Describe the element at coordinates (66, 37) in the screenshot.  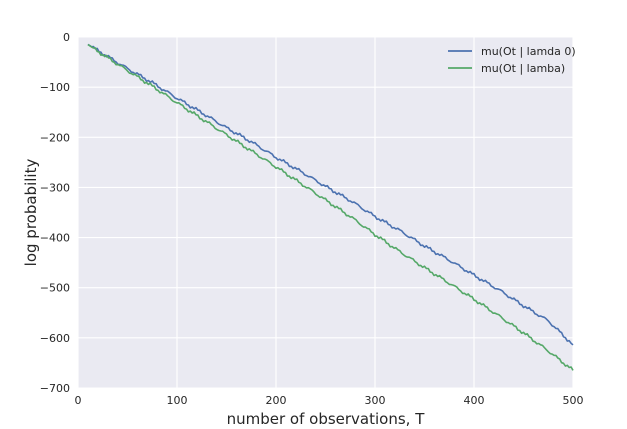
I see `y-tick-label: 0` at that location.